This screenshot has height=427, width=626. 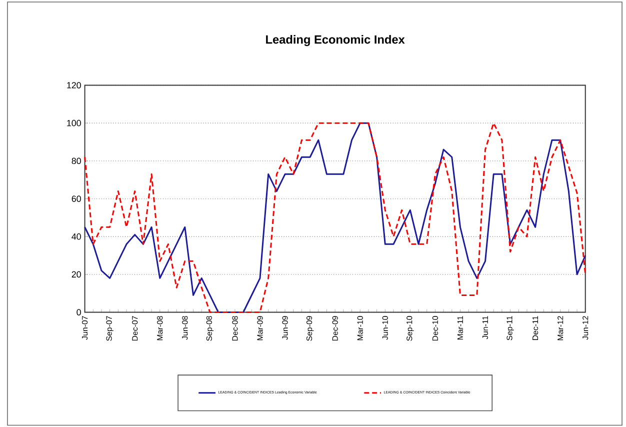 I want to click on y-tick-label: 120, so click(x=74, y=85).